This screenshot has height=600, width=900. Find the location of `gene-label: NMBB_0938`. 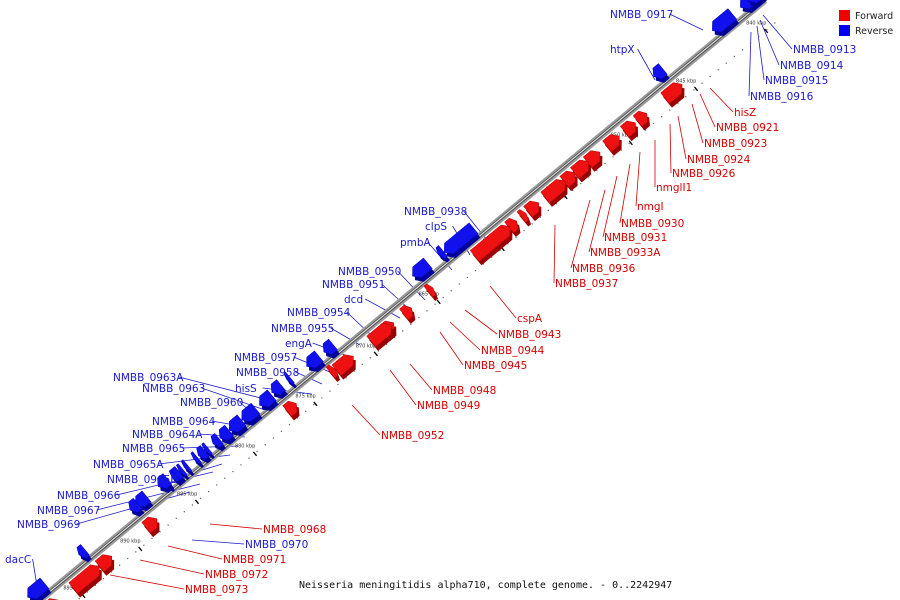

gene-label: NMBB_0938 is located at coordinates (435, 212).